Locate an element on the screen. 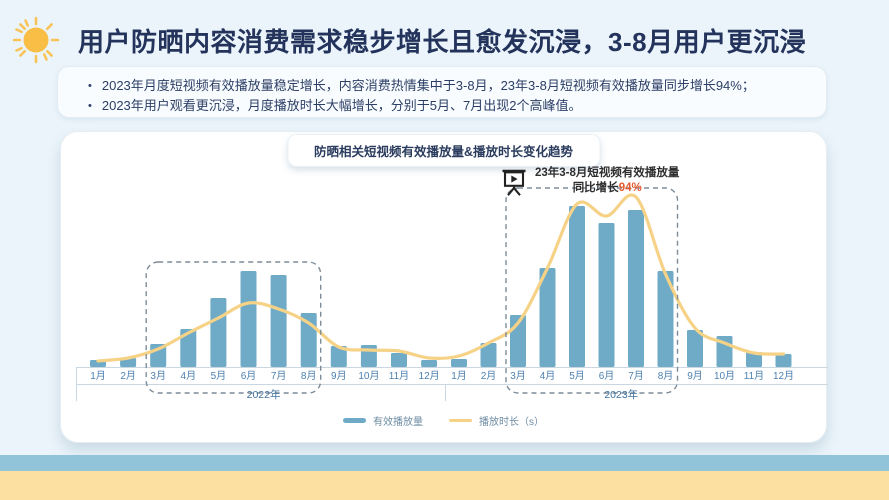 Image resolution: width=889 pixels, height=500 pixels. sun-rays is located at coordinates (36, 40).